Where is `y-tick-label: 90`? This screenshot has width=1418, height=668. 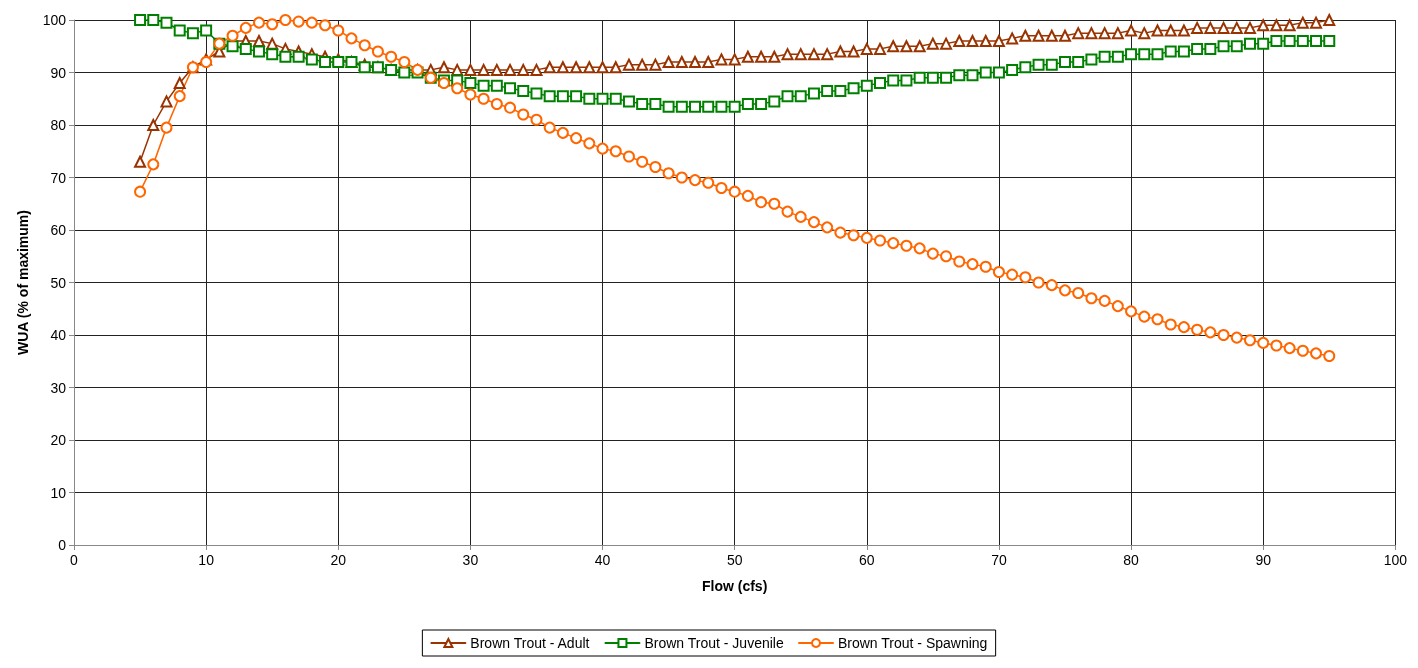 y-tick-label: 90 is located at coordinates (58, 72).